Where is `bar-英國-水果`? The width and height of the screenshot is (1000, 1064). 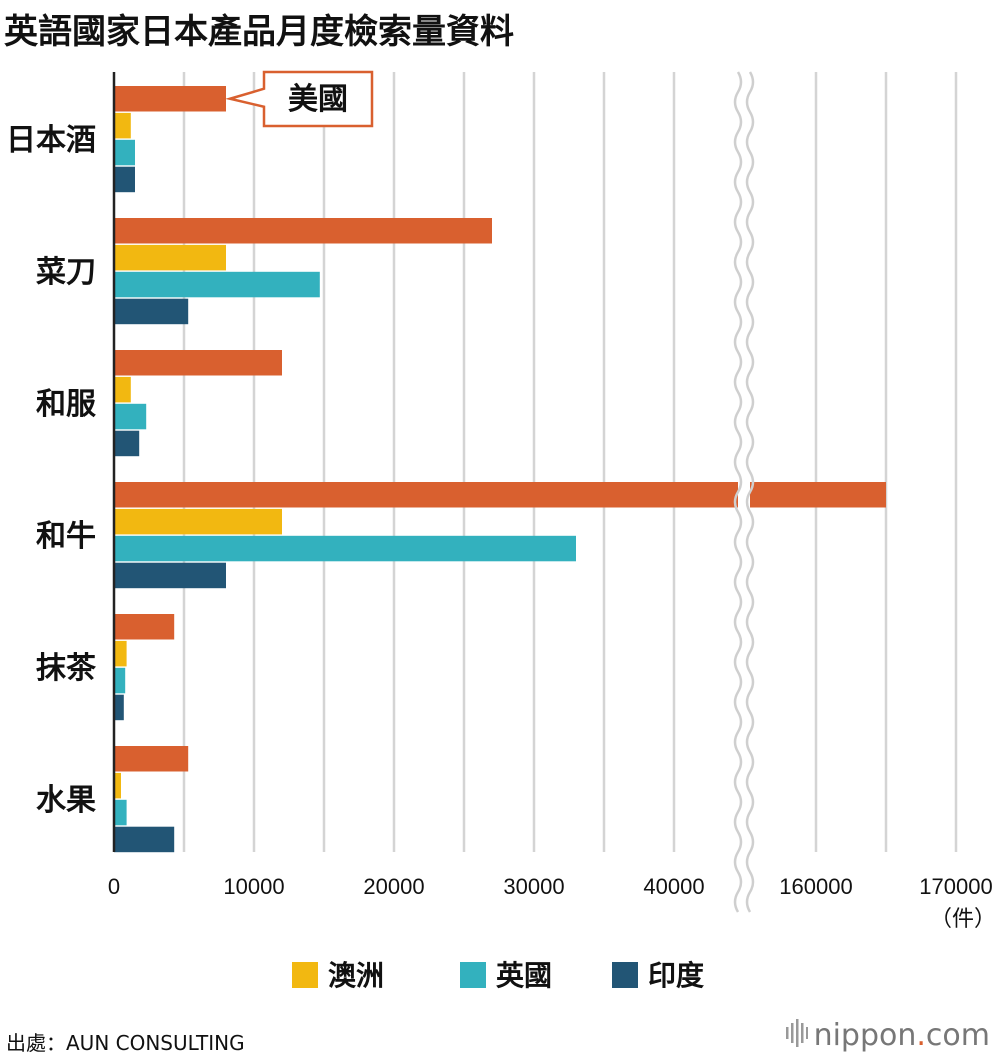
bar-英國-水果 is located at coordinates (120, 812).